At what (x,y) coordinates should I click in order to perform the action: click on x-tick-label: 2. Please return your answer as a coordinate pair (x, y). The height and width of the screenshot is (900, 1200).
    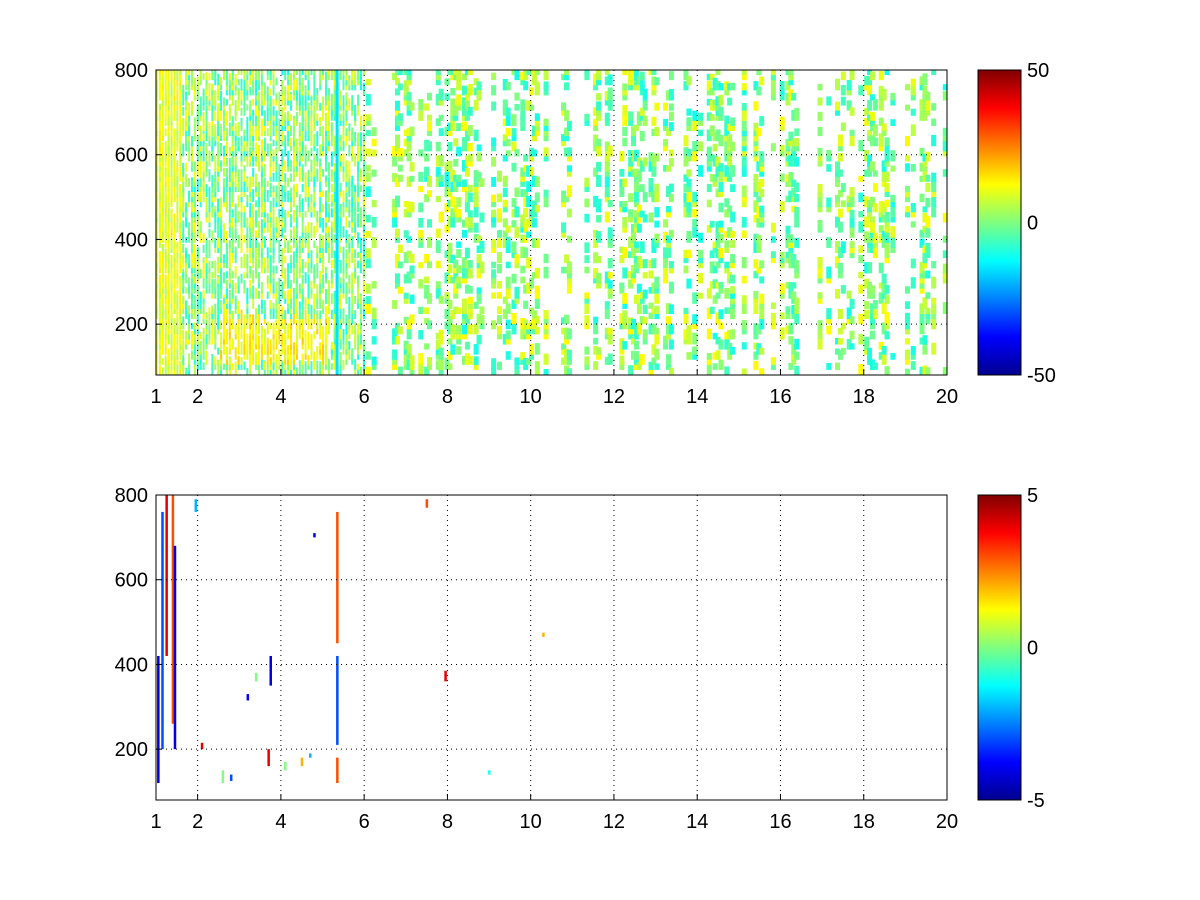
    Looking at the image, I should click on (197, 397).